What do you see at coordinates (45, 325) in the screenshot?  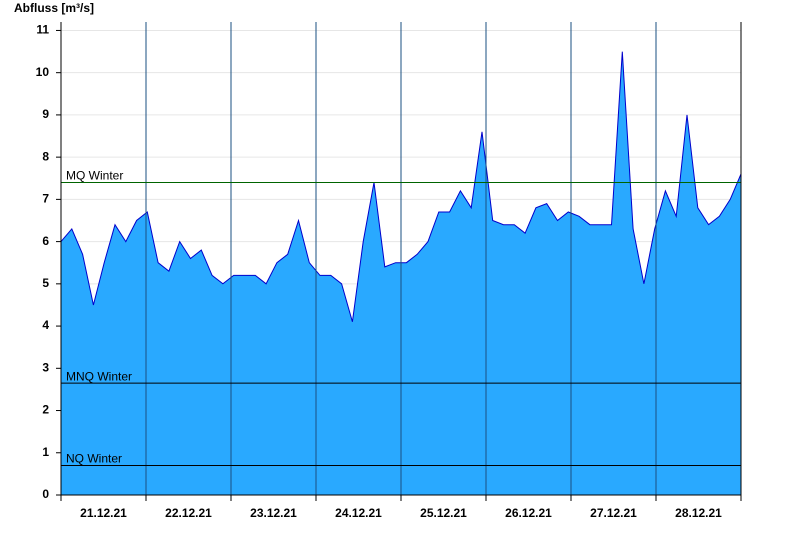 I see `y-tick-label: 4` at bounding box center [45, 325].